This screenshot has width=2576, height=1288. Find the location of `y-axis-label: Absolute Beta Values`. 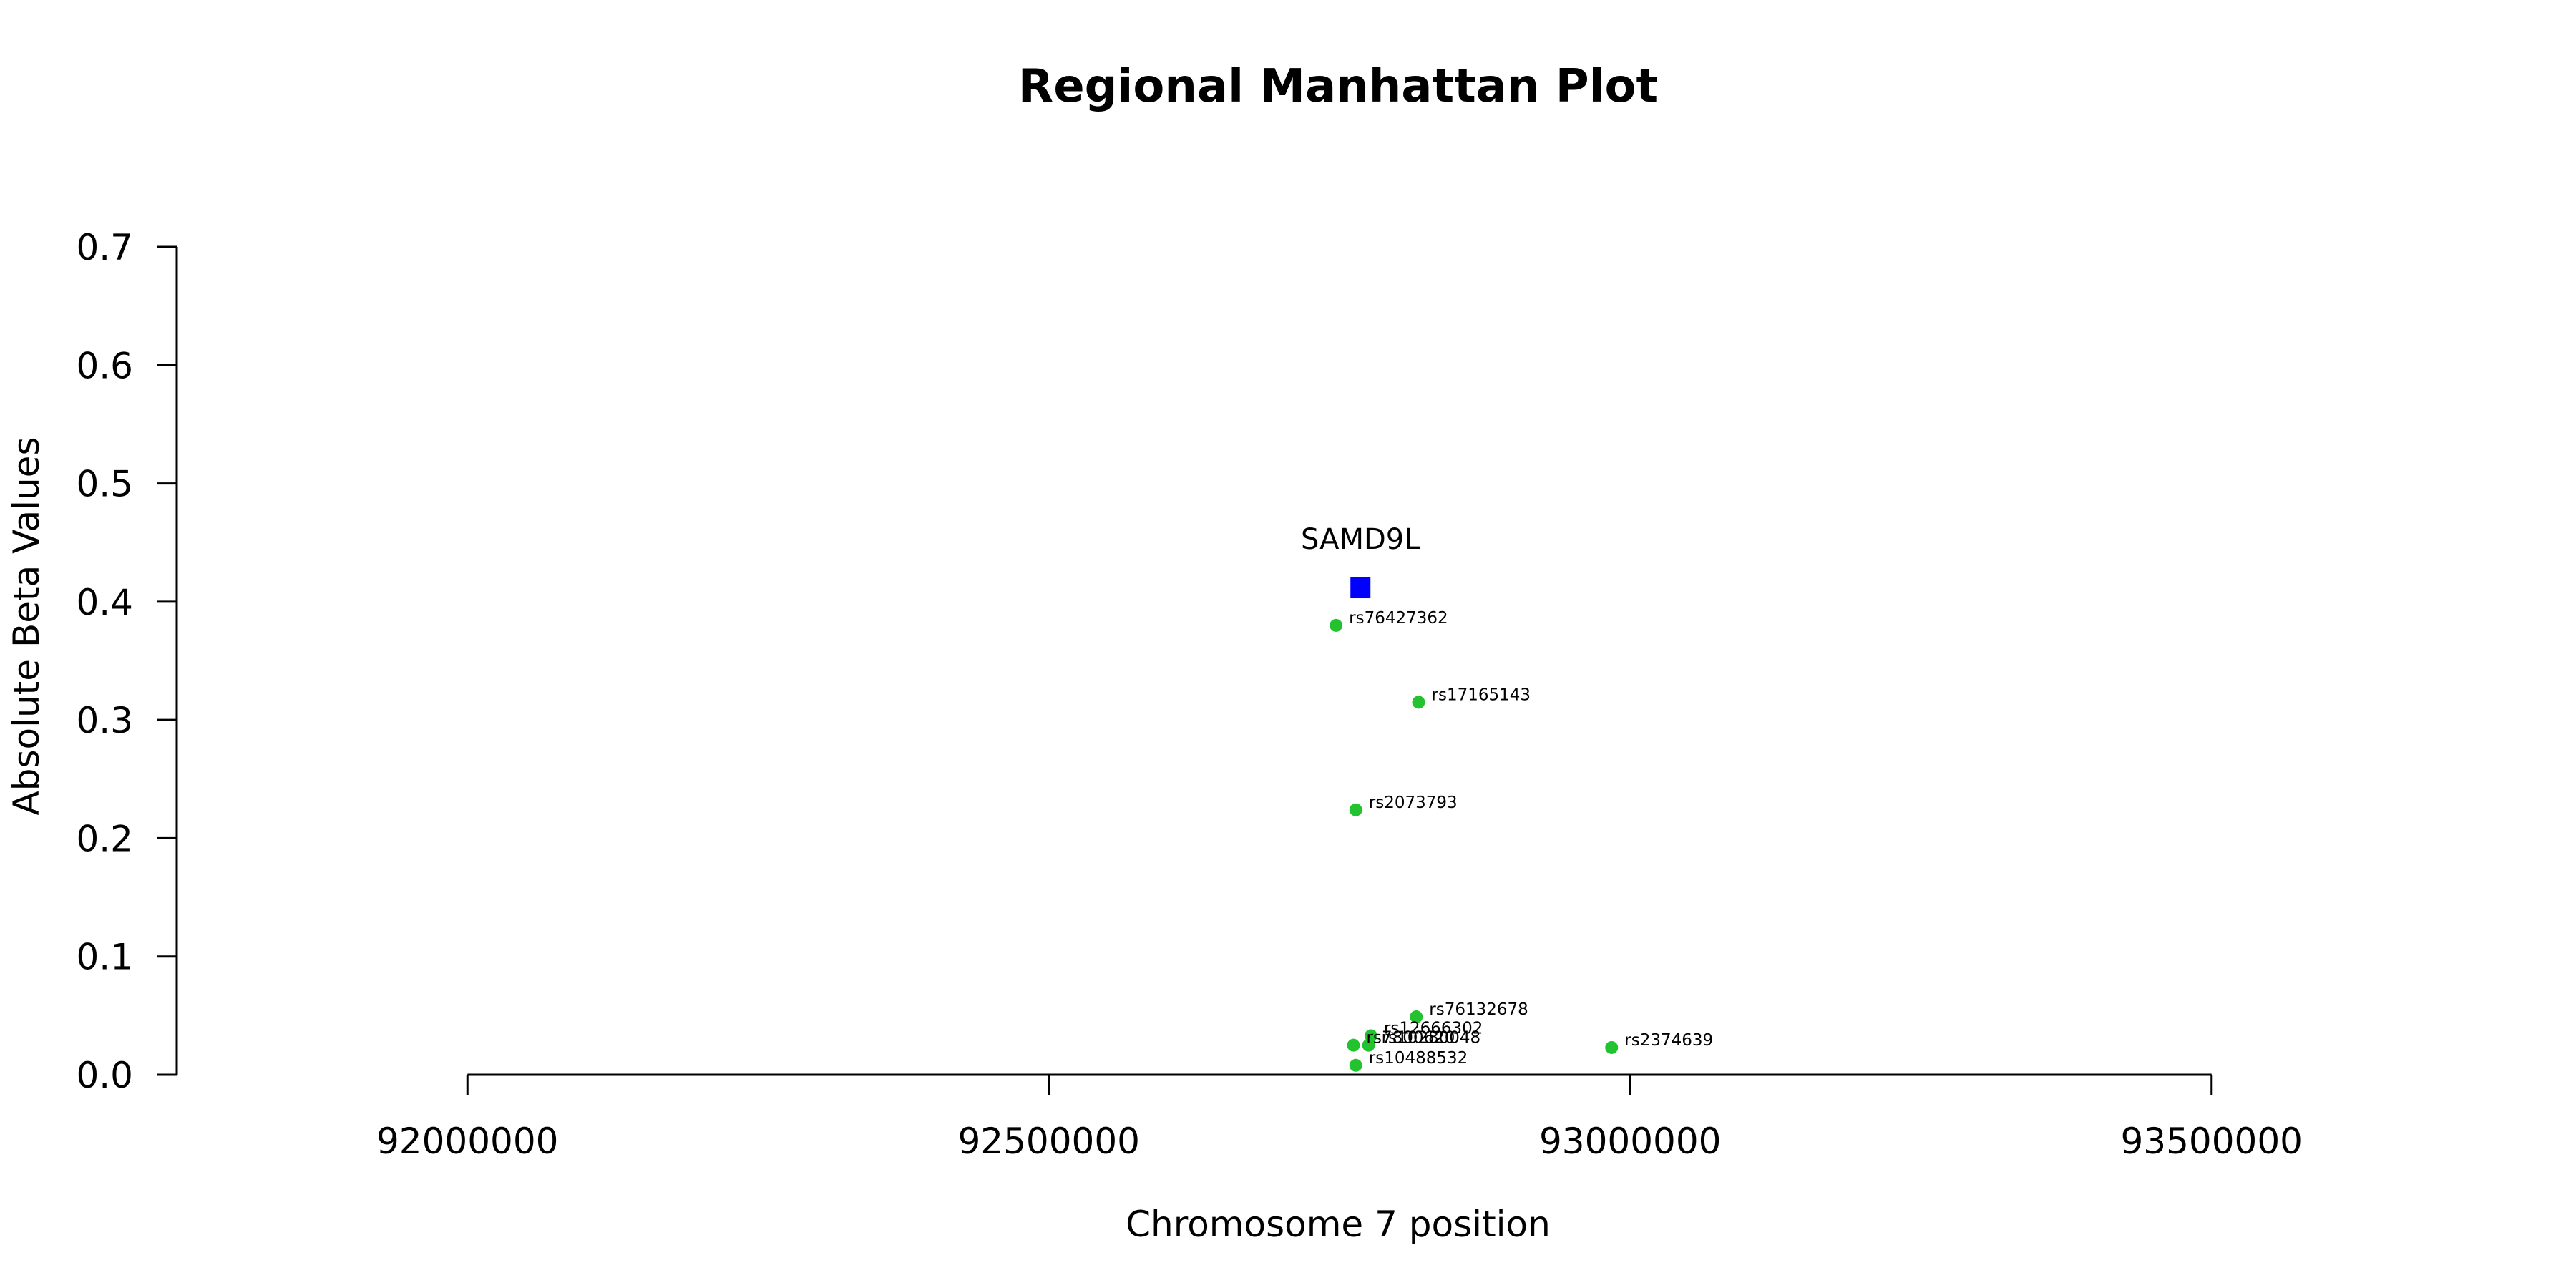

y-axis-label: Absolute Beta Values is located at coordinates (26, 626).